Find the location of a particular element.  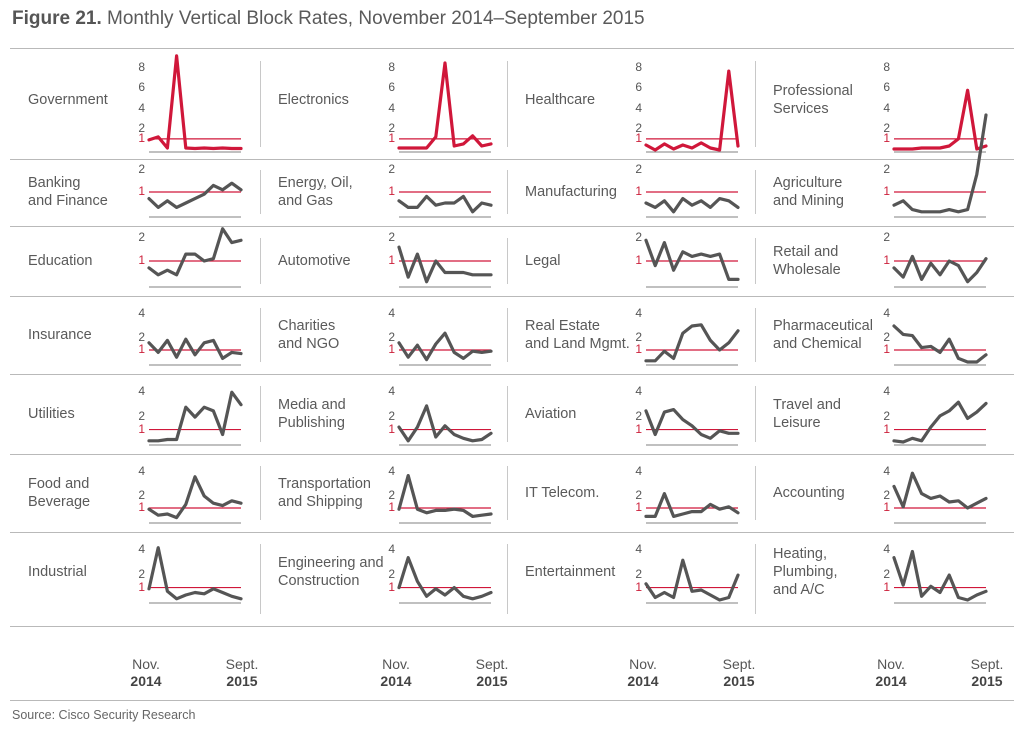

panel-retail-and-wholesale: Retail and Wholesale 2 1 is located at coordinates (884, 261).